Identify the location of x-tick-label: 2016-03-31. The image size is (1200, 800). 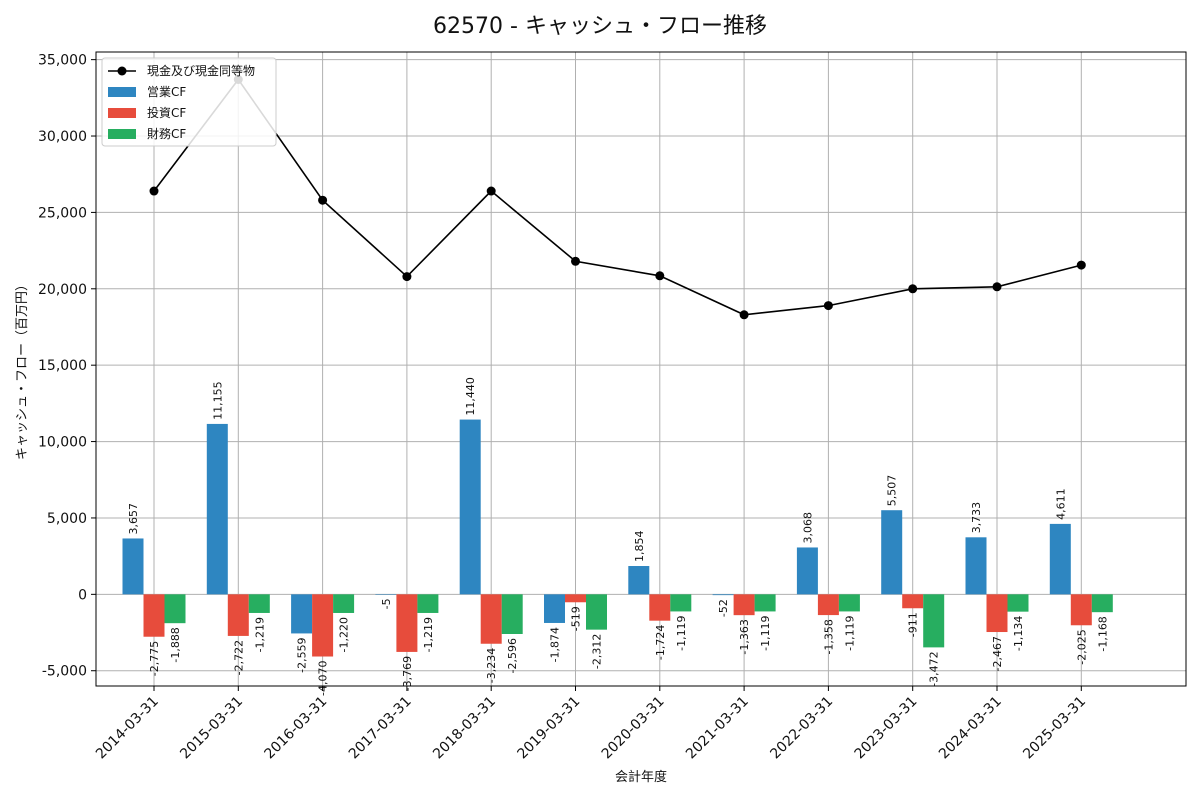
(296, 728).